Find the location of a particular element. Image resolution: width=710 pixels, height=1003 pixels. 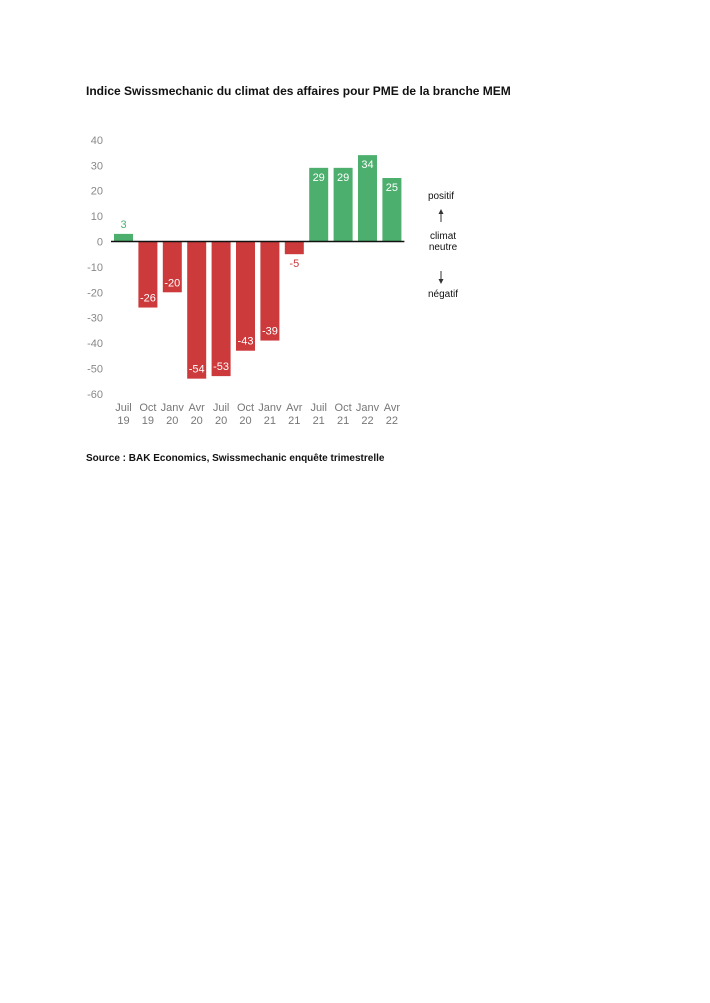

y-tick-label: 0 is located at coordinates (100, 243).